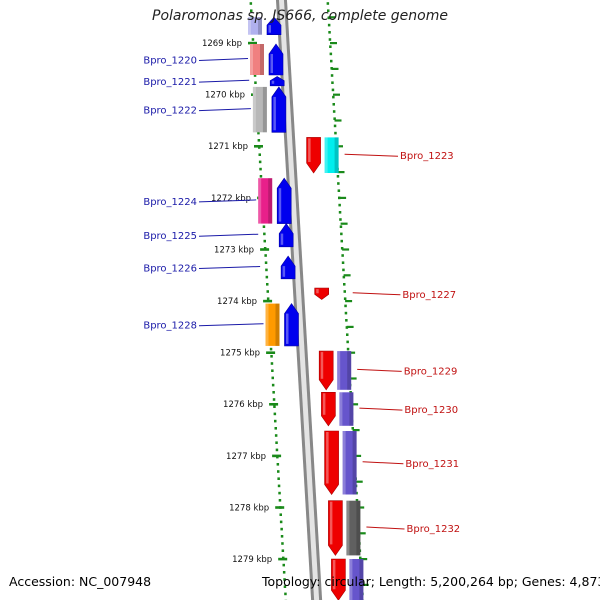 This screenshot has width=600, height=600. Describe the element at coordinates (170, 111) in the screenshot. I see `gene-label-Bpro_1222: Bpro_1222` at that location.